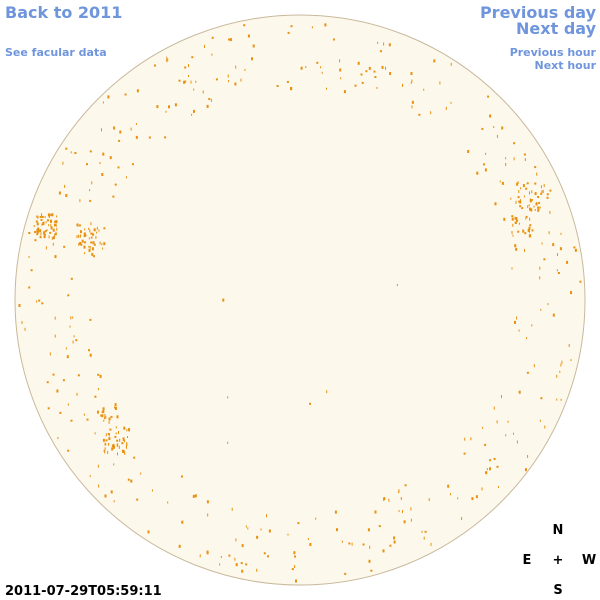 The height and width of the screenshot is (600, 600). What do you see at coordinates (63, 12) in the screenshot?
I see `back-link: Back to 2011` at bounding box center [63, 12].